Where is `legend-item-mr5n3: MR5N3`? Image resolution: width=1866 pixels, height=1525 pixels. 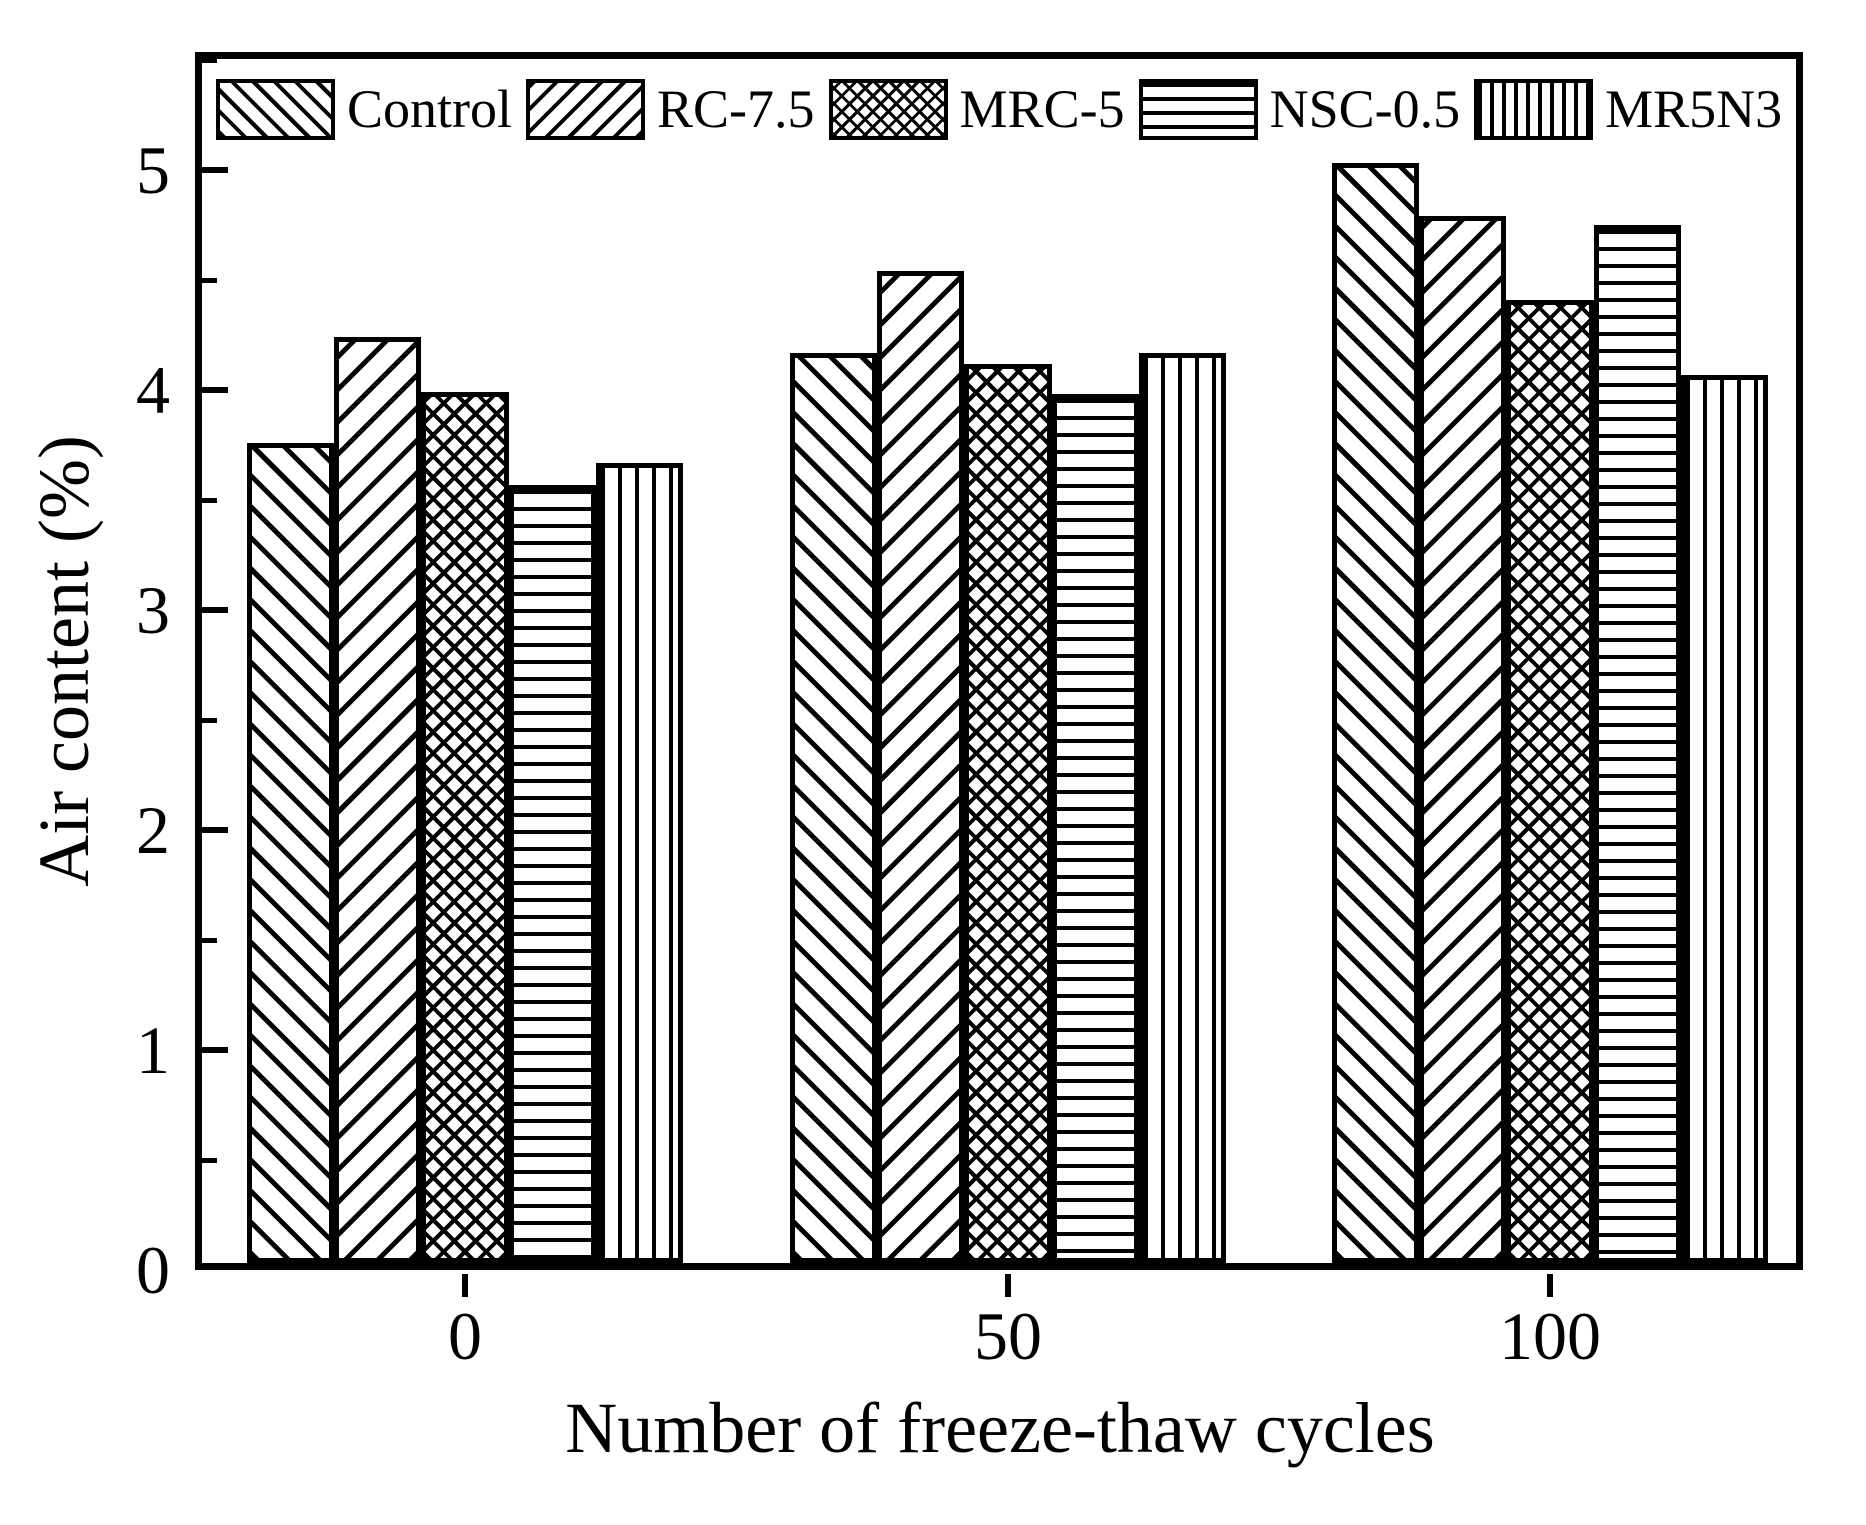
legend-item-mr5n3: MR5N3 is located at coordinates (1628, 109).